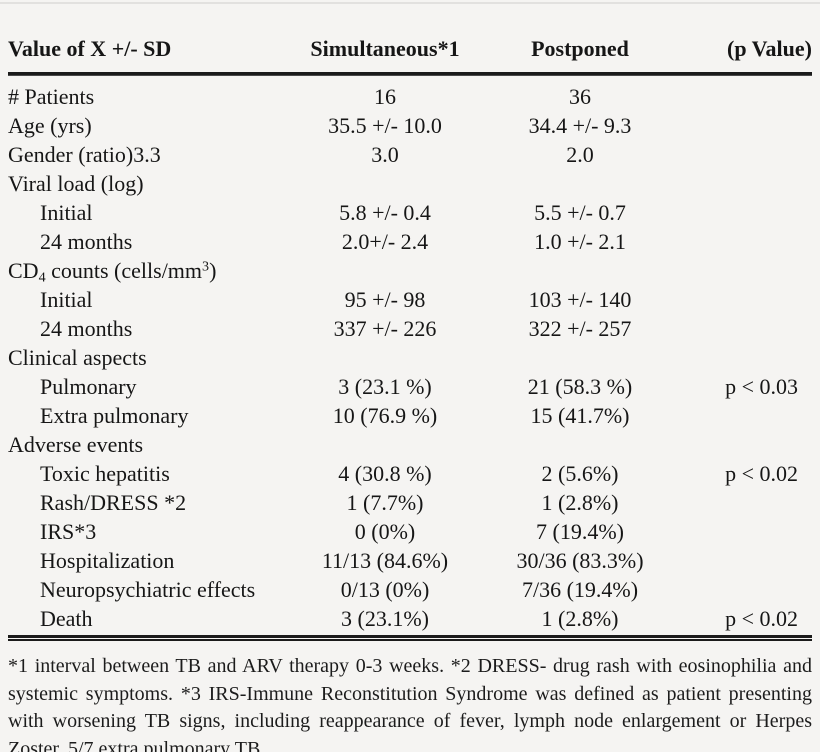 The height and width of the screenshot is (752, 820). I want to click on row-label: IRS*3, so click(68, 531).